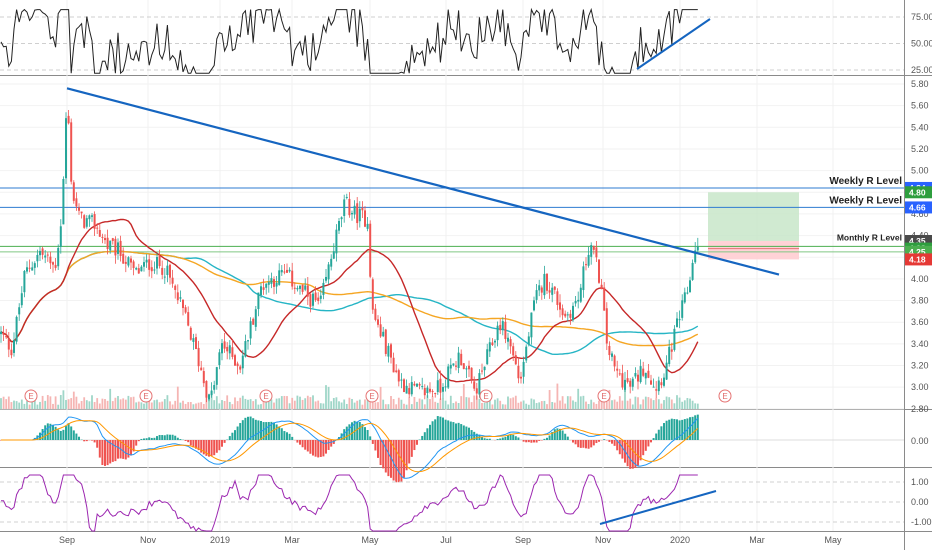 The height and width of the screenshot is (550, 932). Describe the element at coordinates (753, 217) in the screenshot. I see `target-zone` at that location.